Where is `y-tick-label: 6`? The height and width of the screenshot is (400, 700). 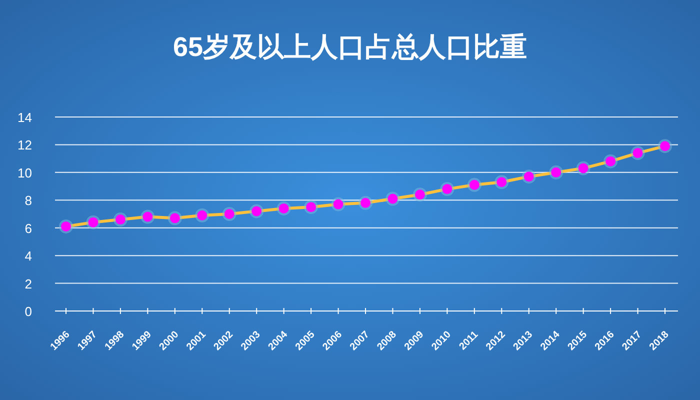
y-tick-label: 6 is located at coordinates (28, 228).